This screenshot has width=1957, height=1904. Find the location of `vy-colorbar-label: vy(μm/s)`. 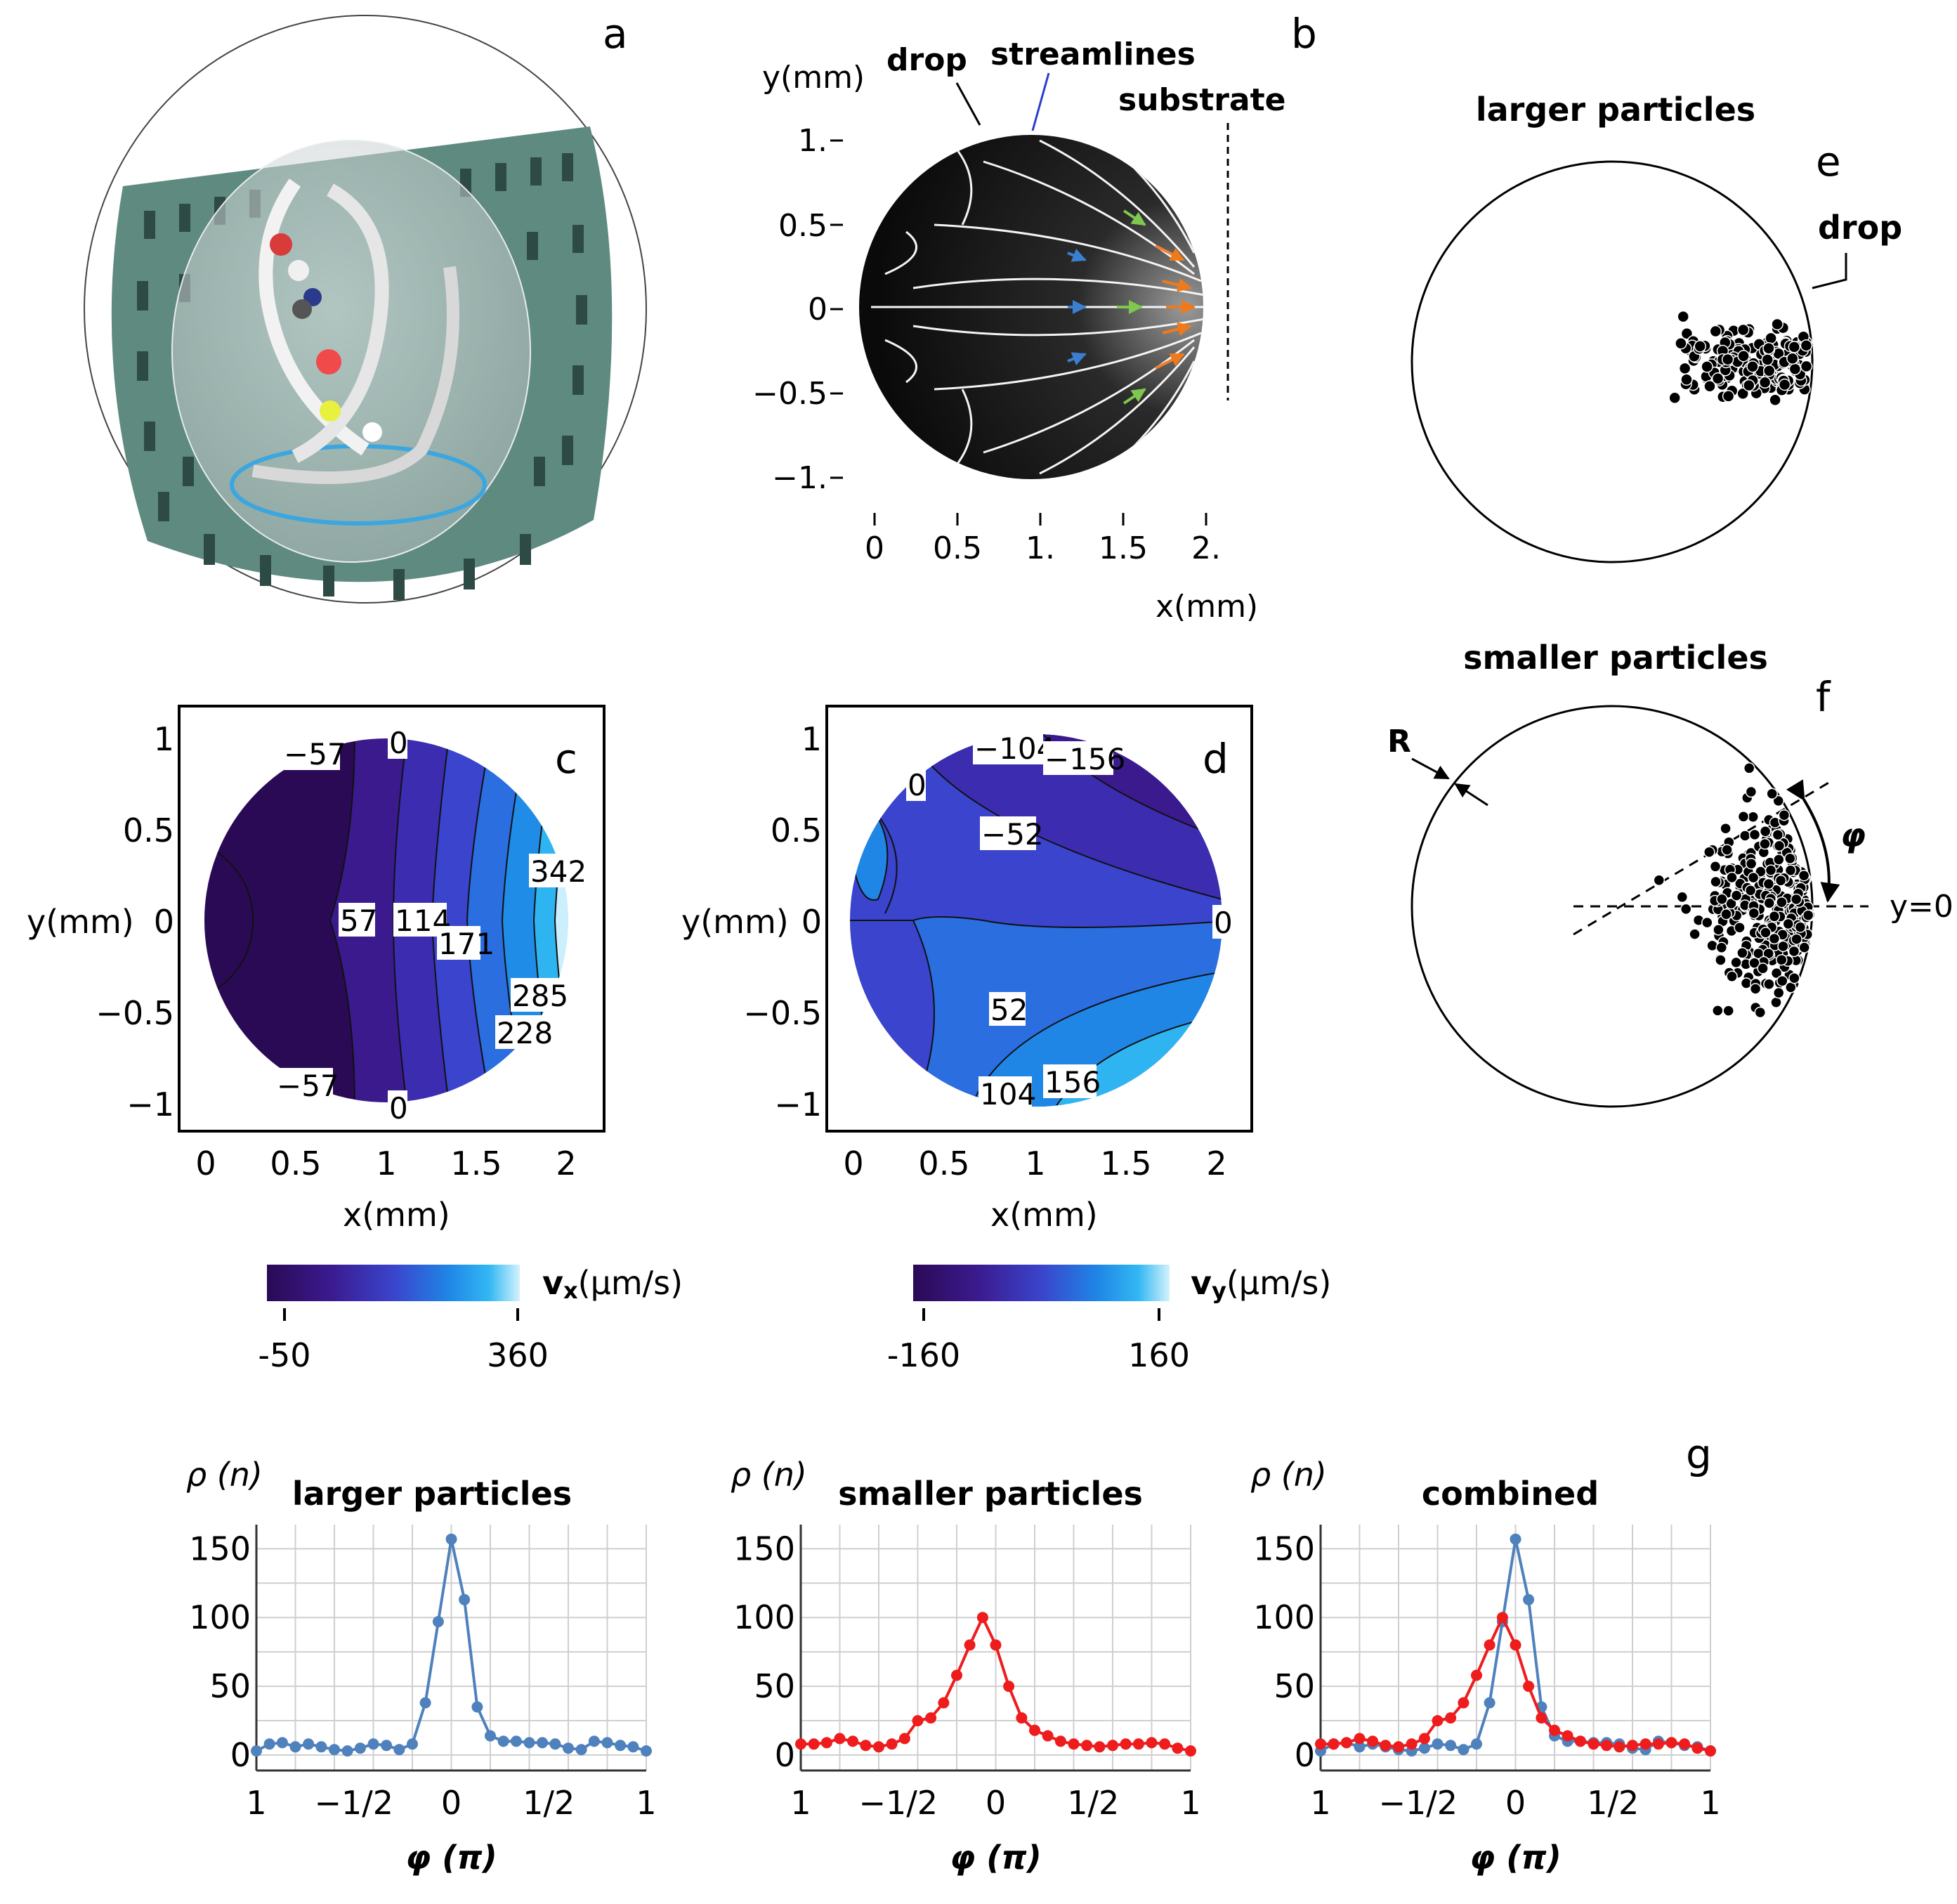

vy-colorbar-label: vy(μm/s) is located at coordinates (1261, 1284).